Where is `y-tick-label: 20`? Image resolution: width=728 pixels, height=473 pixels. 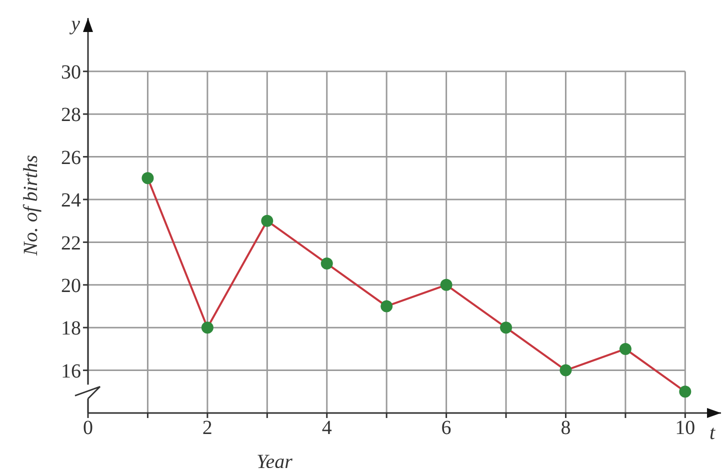 y-tick-label: 20 is located at coordinates (71, 285).